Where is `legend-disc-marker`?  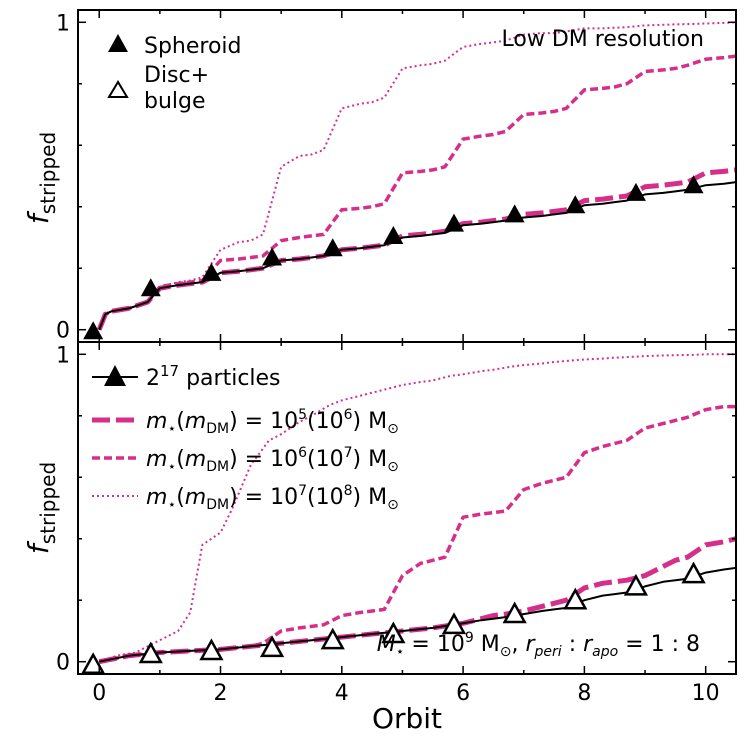
legend-disc-marker is located at coordinates (118, 89).